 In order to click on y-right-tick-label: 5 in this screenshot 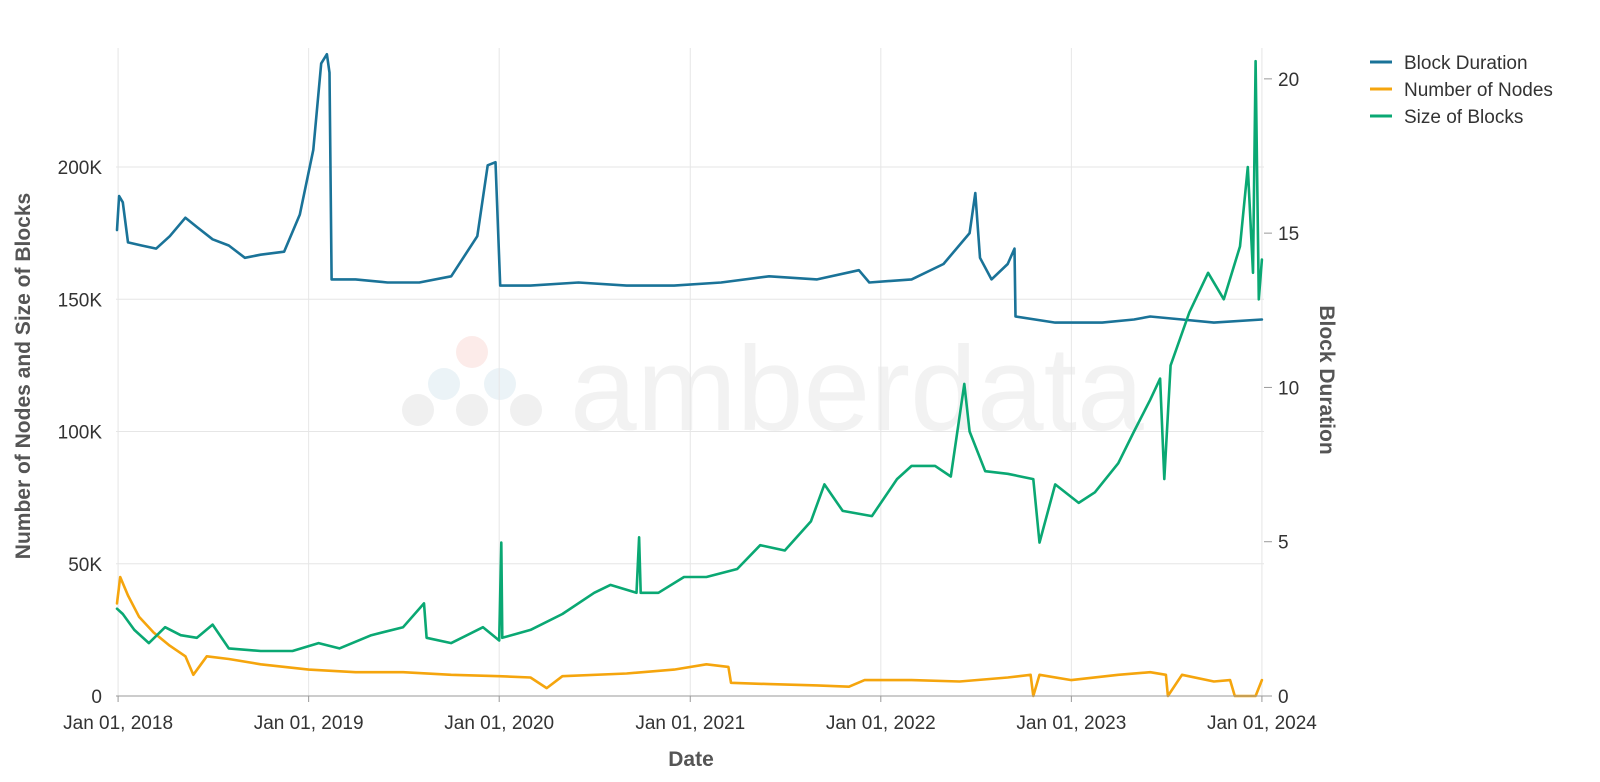, I will do `click(1283, 543)`.